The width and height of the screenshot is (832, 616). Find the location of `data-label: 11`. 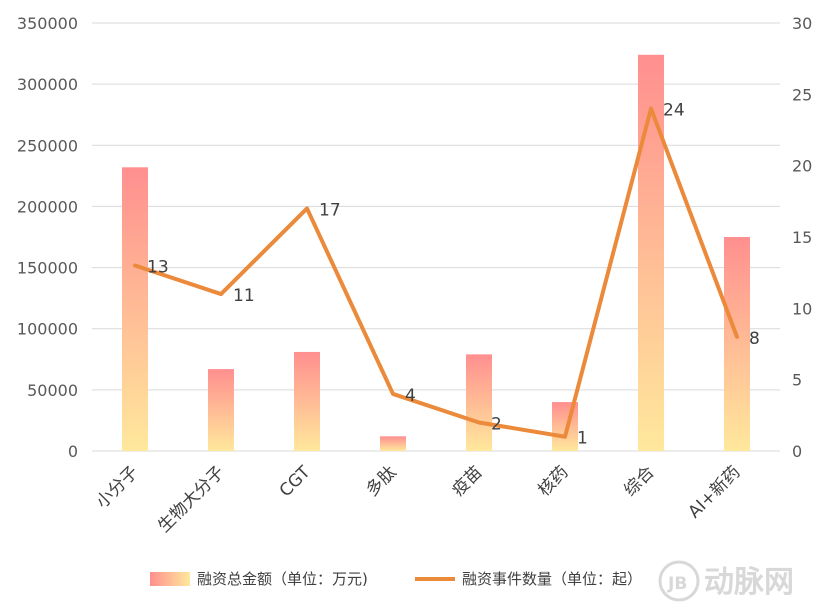

data-label: 11 is located at coordinates (244, 296).